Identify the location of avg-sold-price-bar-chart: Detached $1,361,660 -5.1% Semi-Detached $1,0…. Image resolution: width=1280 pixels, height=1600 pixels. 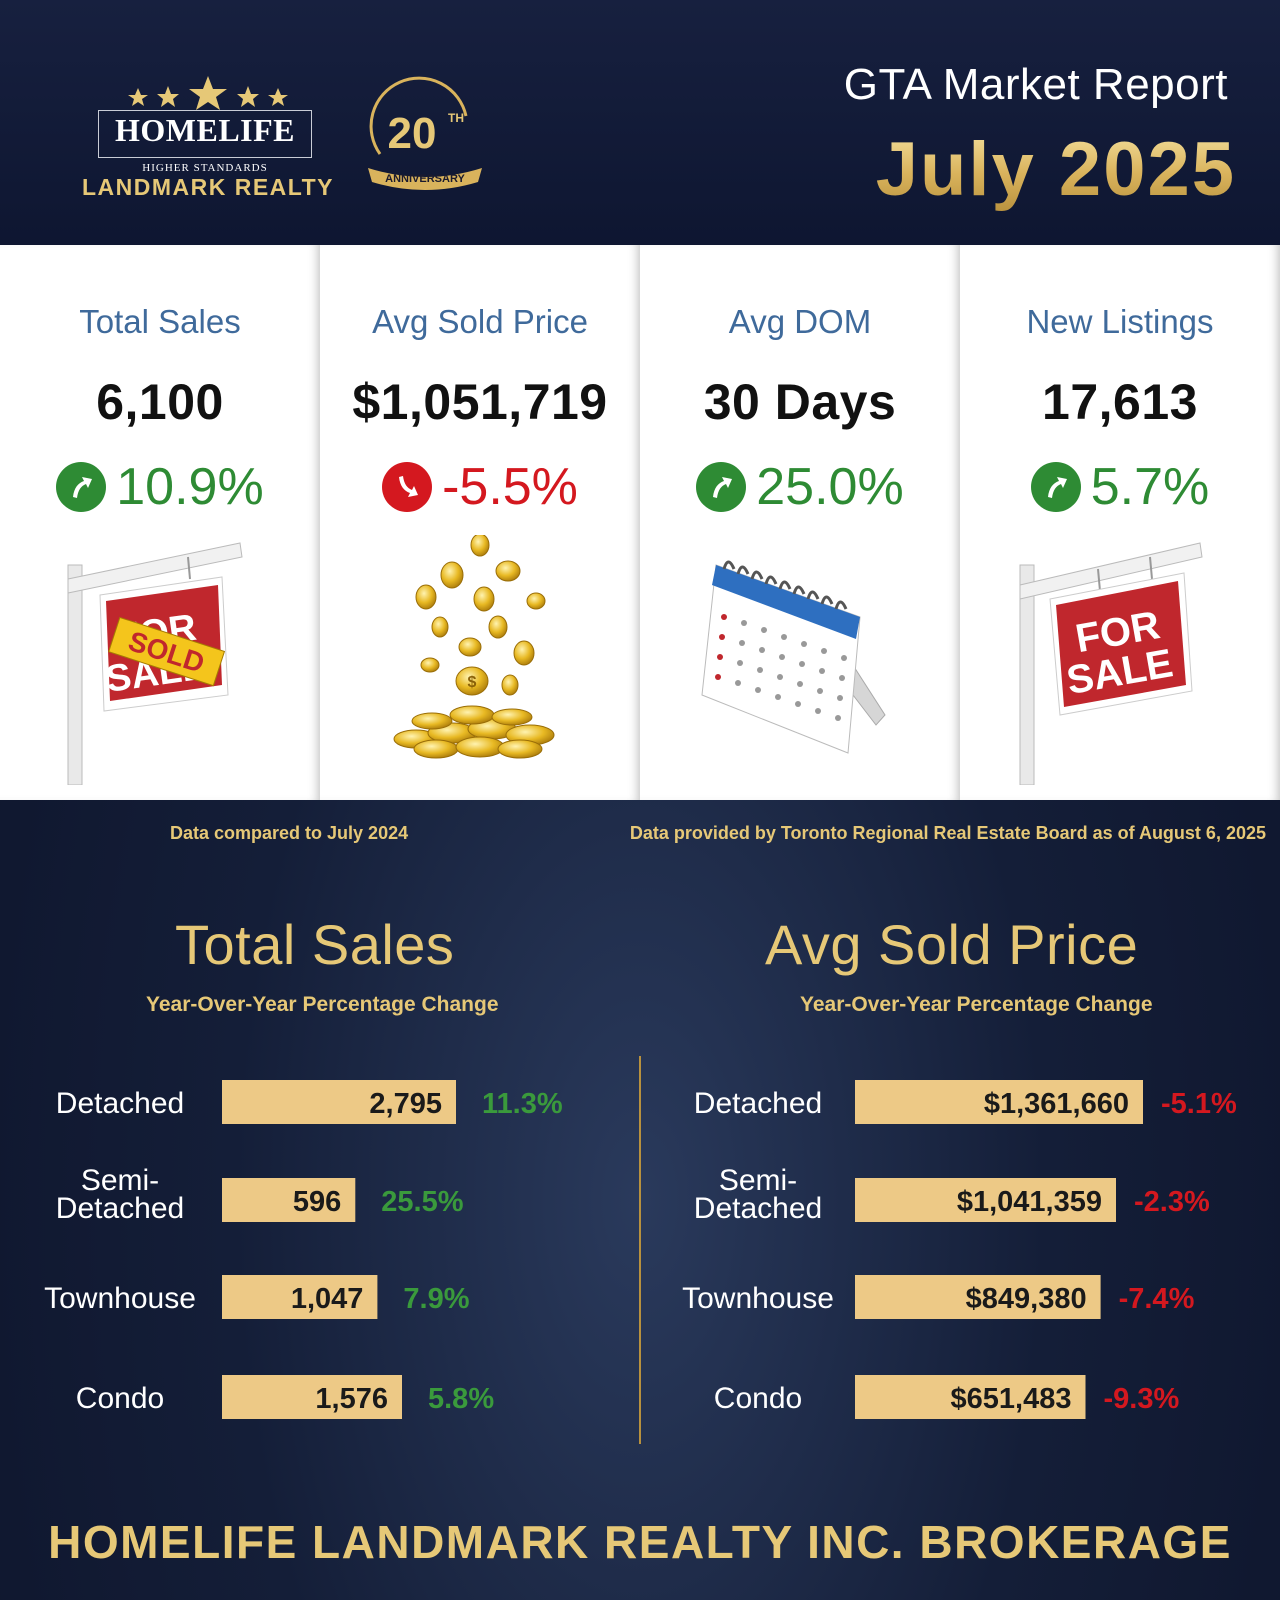
(959, 1249).